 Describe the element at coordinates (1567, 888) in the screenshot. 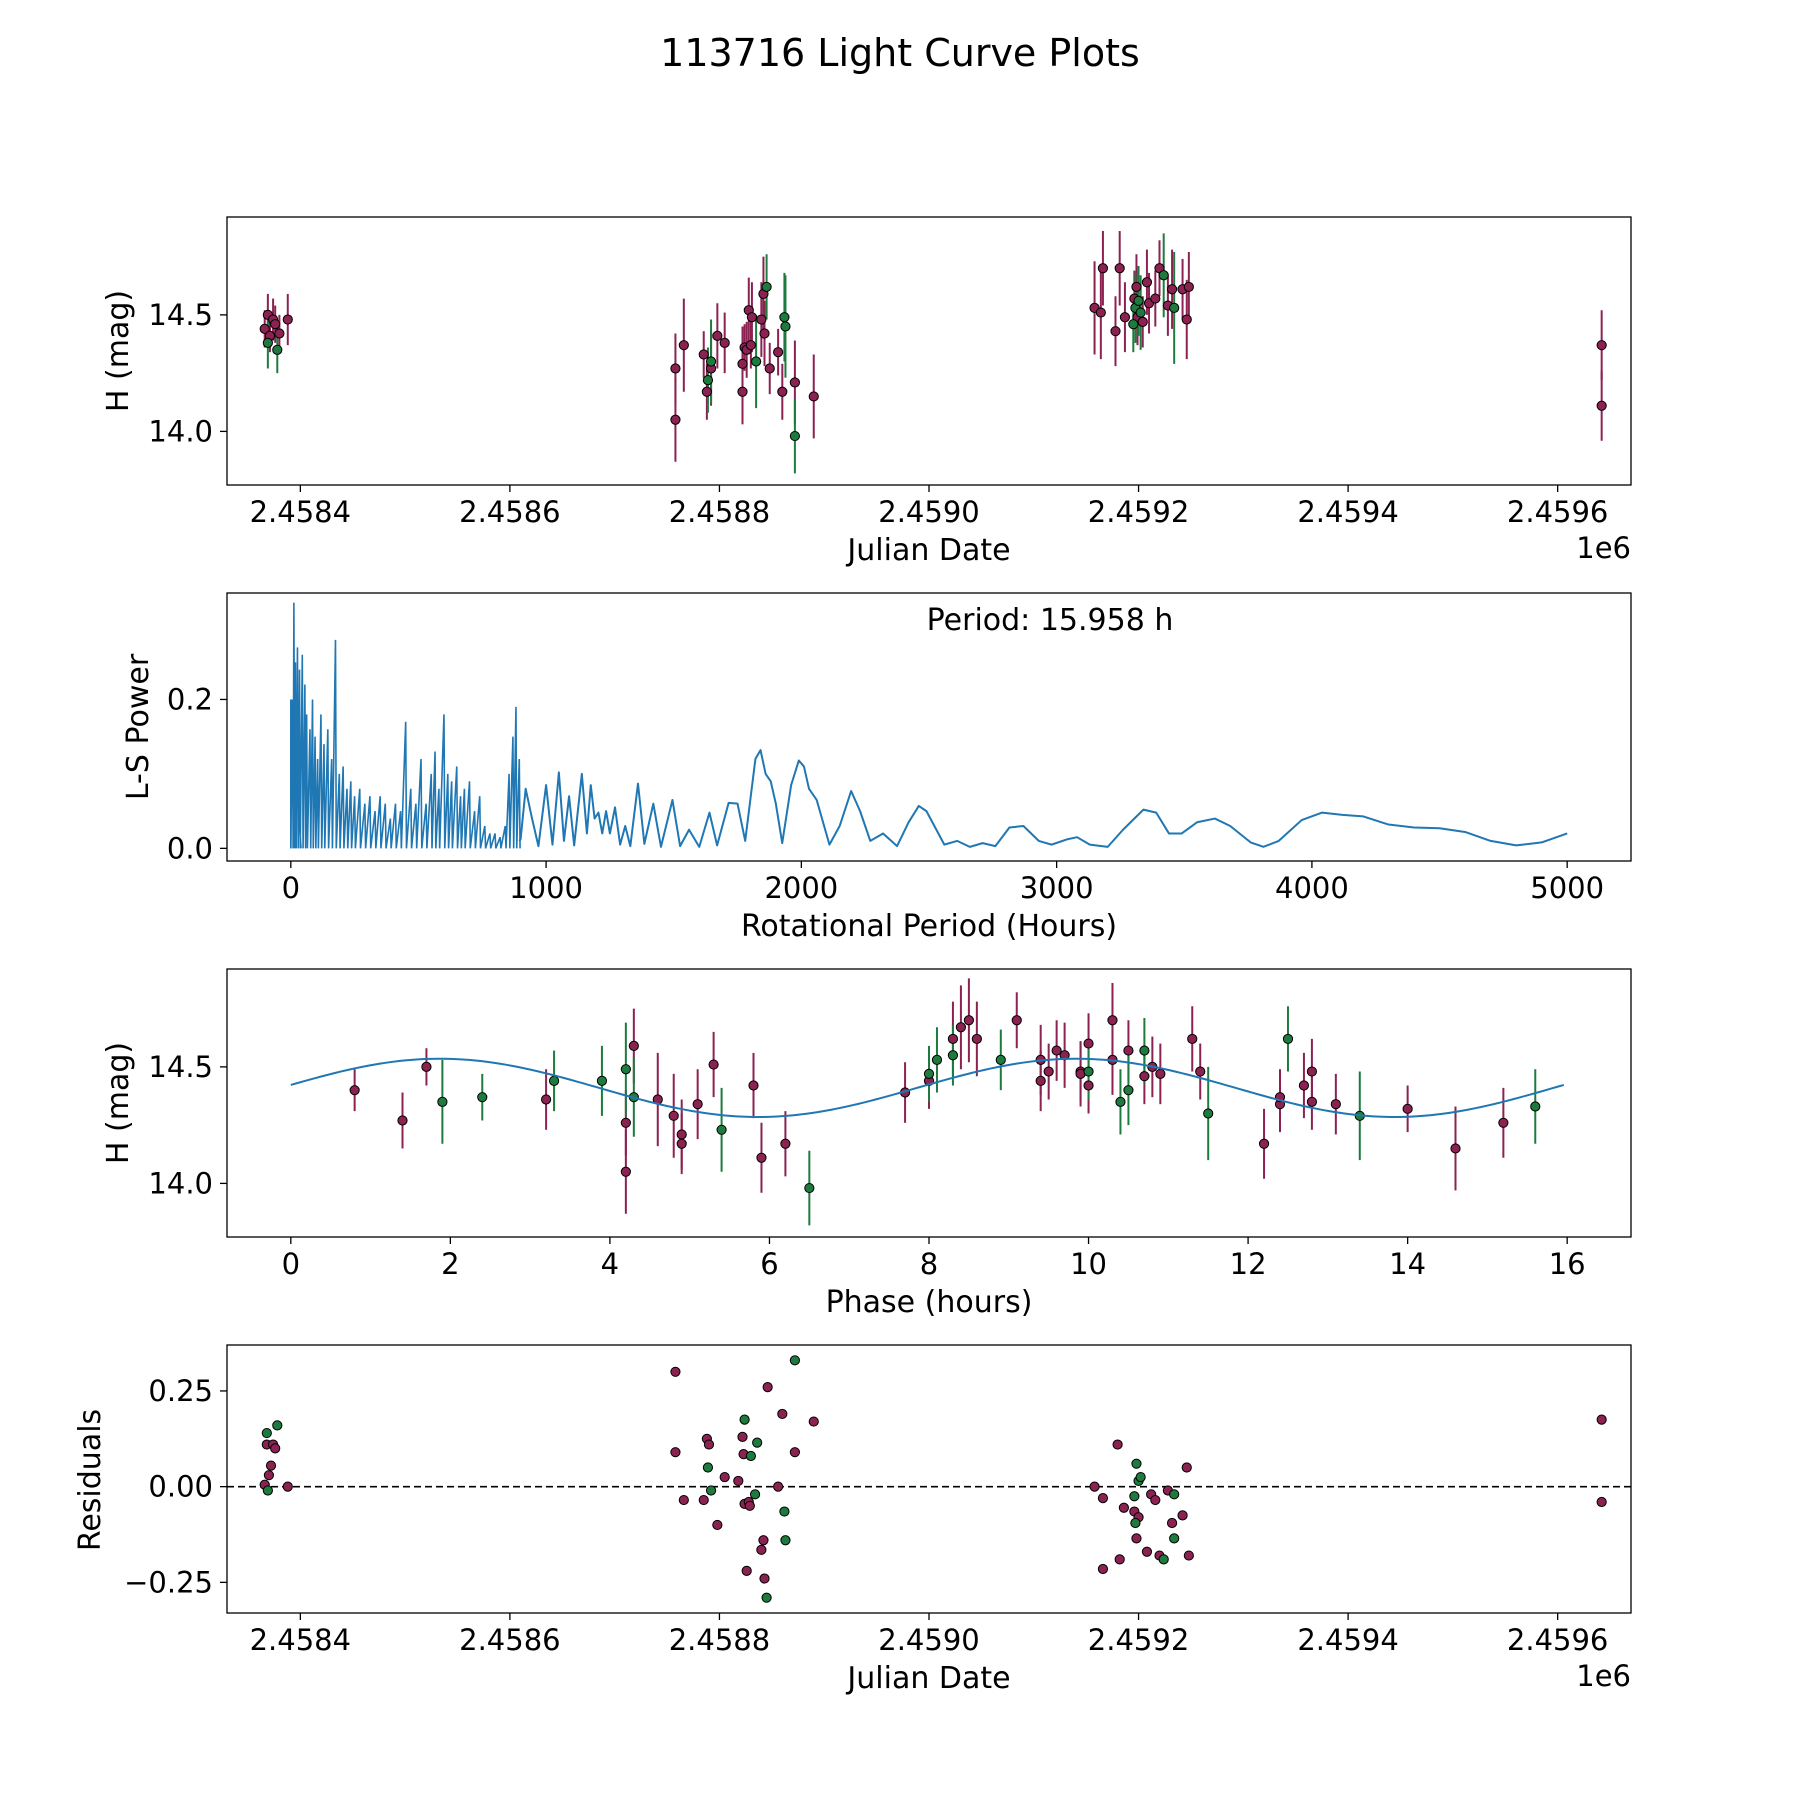

I see `periodogram-xtick-label: 5000` at that location.